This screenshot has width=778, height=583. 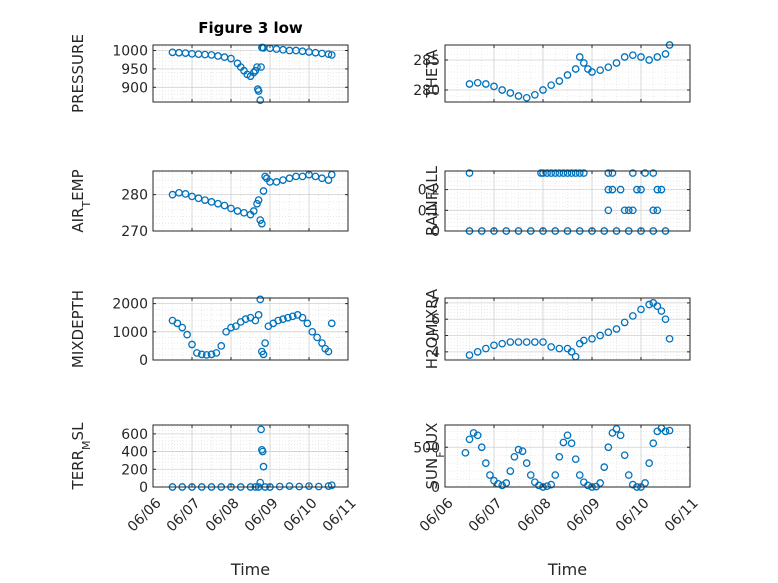 I want to click on y-tick-label: 600, so click(x=134, y=435).